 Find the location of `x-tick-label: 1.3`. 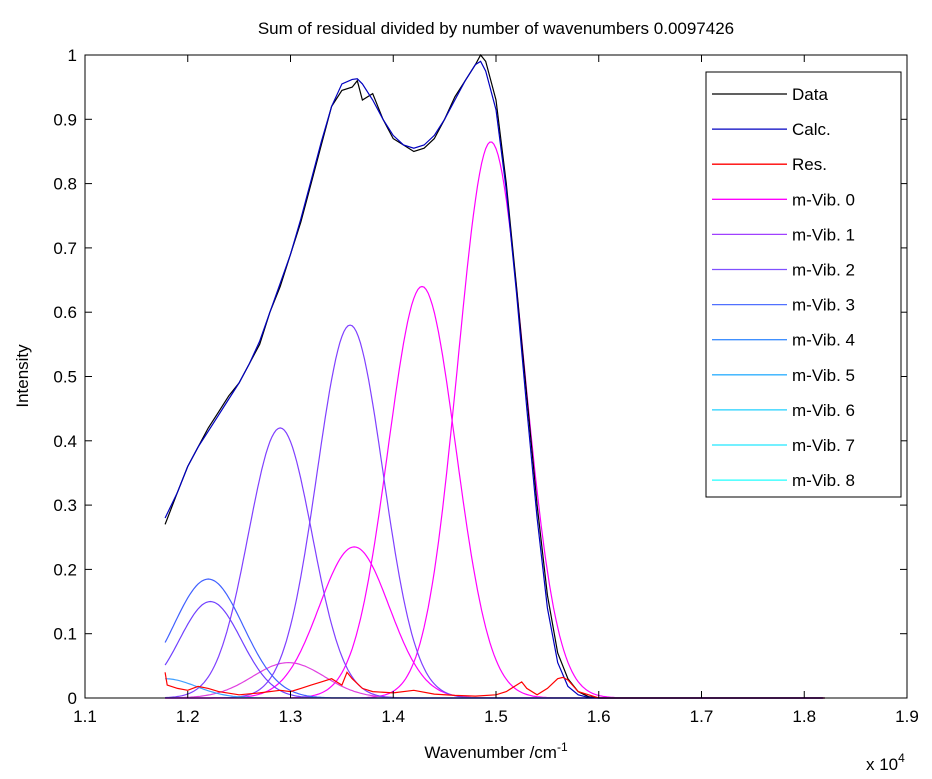

x-tick-label: 1.3 is located at coordinates (291, 716).